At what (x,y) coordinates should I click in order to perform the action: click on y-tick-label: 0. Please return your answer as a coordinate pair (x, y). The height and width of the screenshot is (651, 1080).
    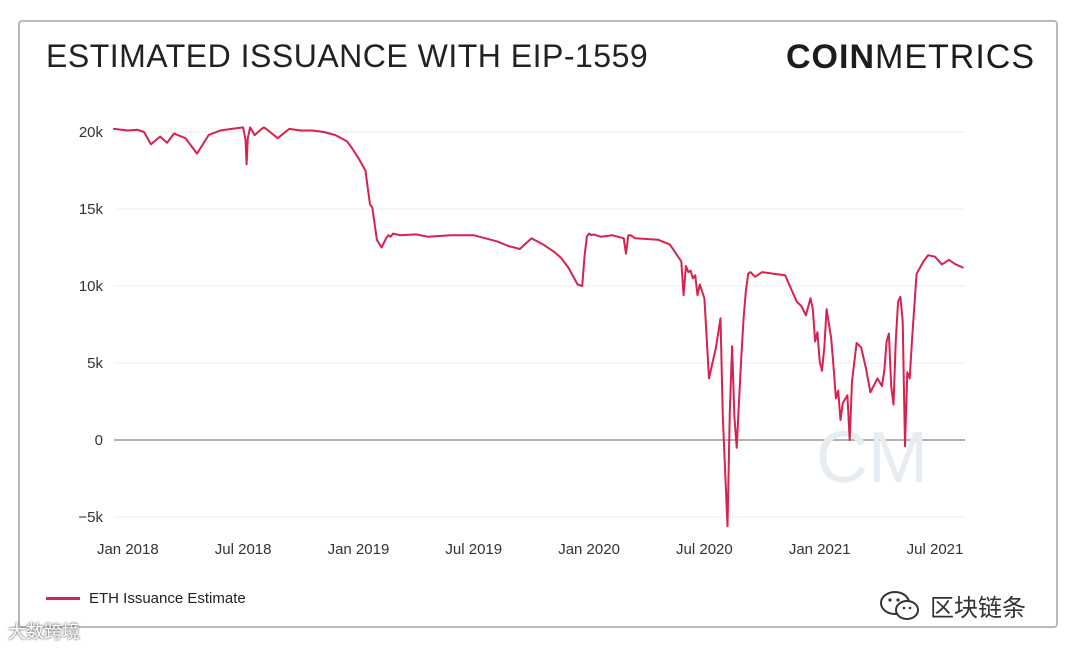
    Looking at the image, I should click on (99, 440).